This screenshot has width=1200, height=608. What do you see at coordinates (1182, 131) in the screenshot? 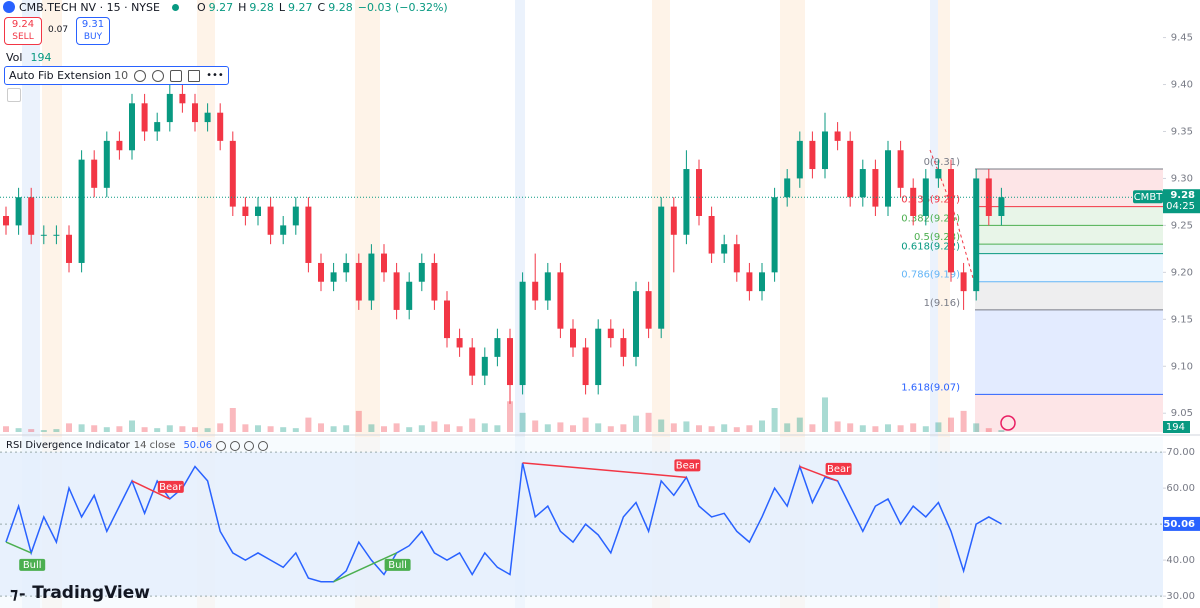
I see `y-tick-label: 9.35` at bounding box center [1182, 131].